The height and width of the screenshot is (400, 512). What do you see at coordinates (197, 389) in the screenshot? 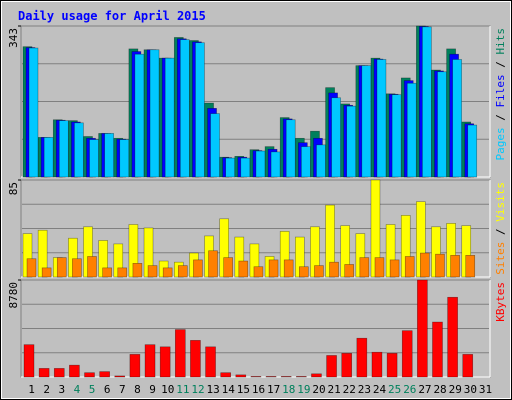
I see `x-tick-label: 12` at bounding box center [197, 389].